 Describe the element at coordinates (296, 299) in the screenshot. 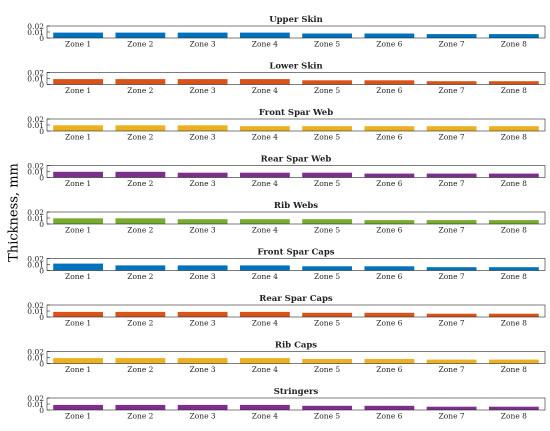

I see `chart-title: Rear Spar Caps` at that location.